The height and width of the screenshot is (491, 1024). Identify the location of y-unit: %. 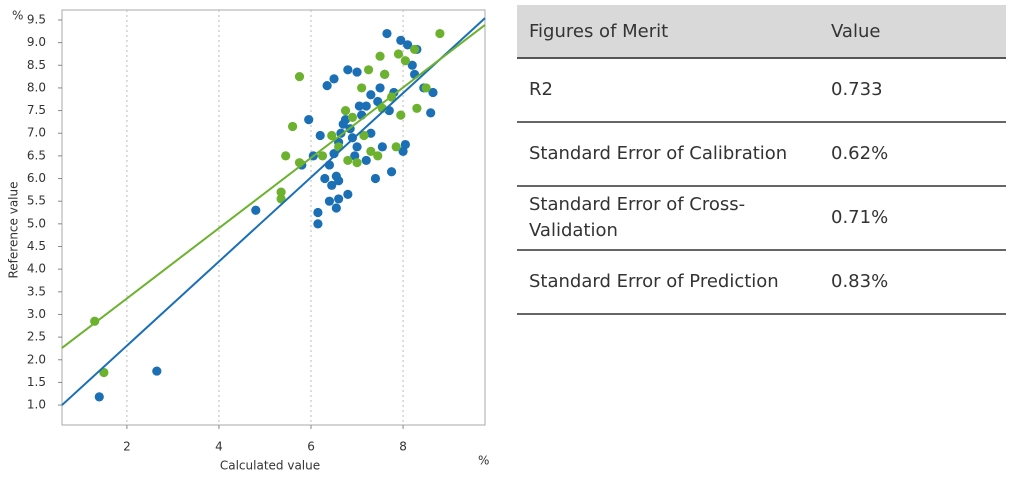
(17, 16).